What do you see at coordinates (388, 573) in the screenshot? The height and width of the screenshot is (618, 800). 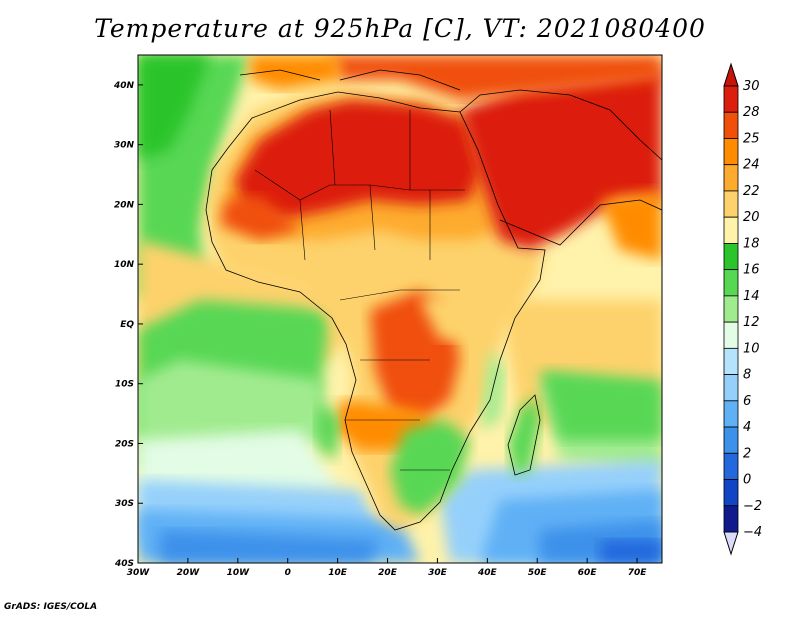 I see `lon-tick-label: 20E` at bounding box center [388, 573].